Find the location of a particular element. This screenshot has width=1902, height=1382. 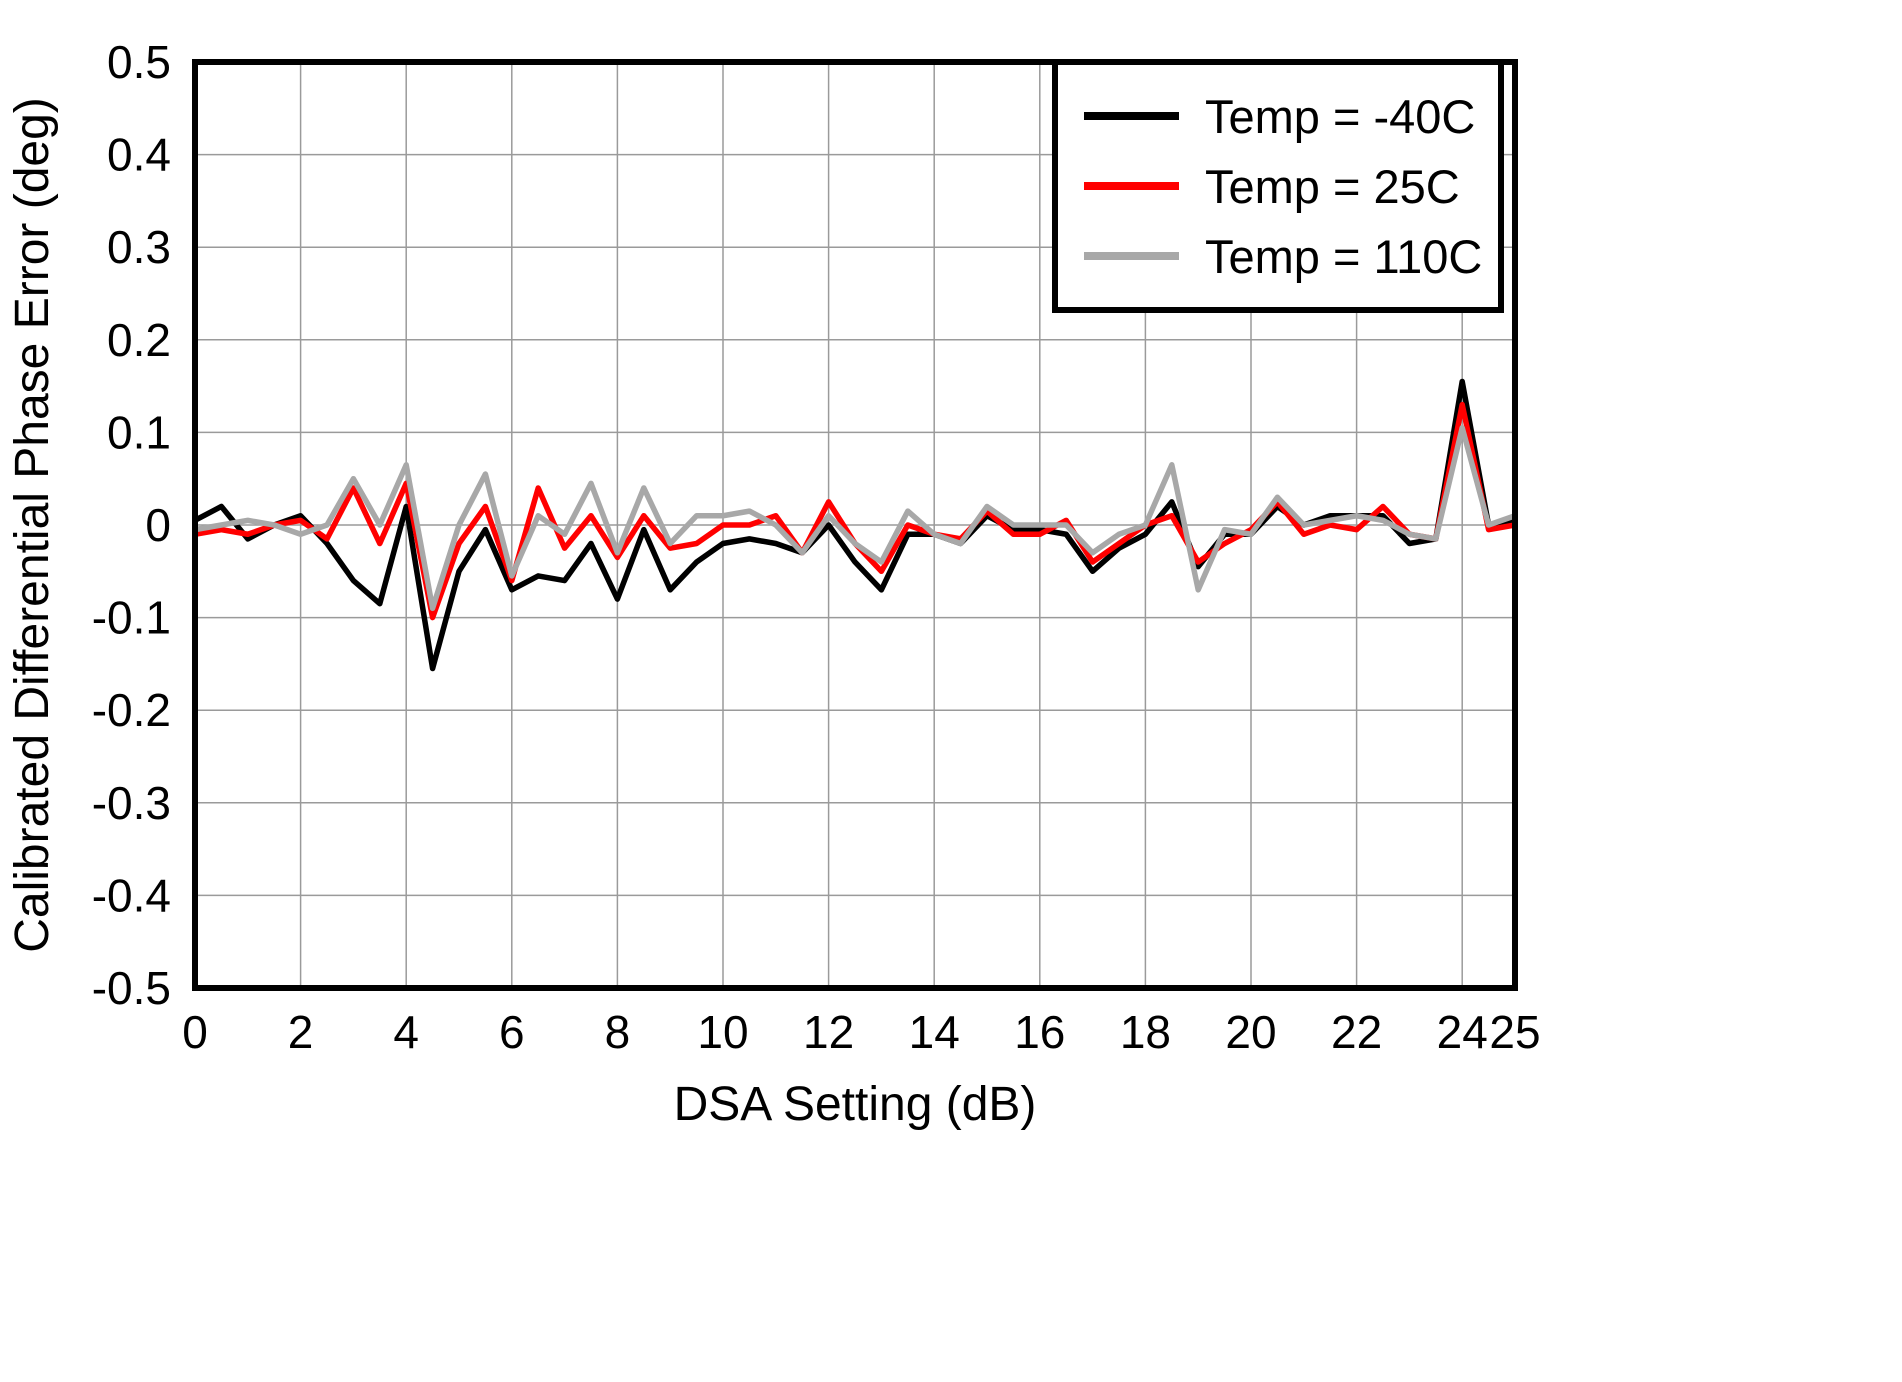

x-tick-label: 12 is located at coordinates (828, 1032).